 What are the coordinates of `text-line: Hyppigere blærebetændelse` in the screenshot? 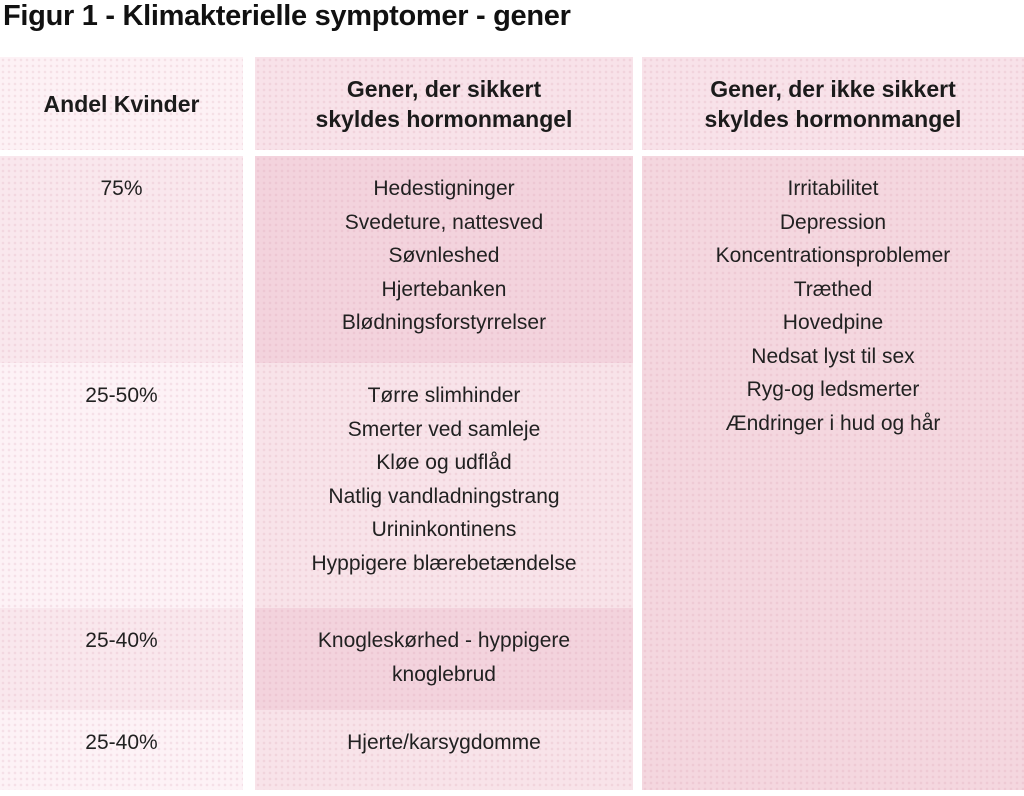 It's located at (444, 563).